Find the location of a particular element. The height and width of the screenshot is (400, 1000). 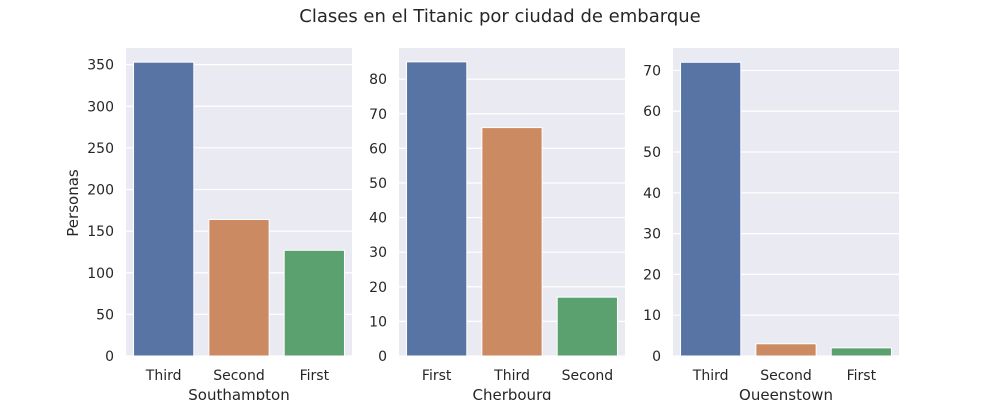

x-axis-label: Southampton is located at coordinates (238, 393).